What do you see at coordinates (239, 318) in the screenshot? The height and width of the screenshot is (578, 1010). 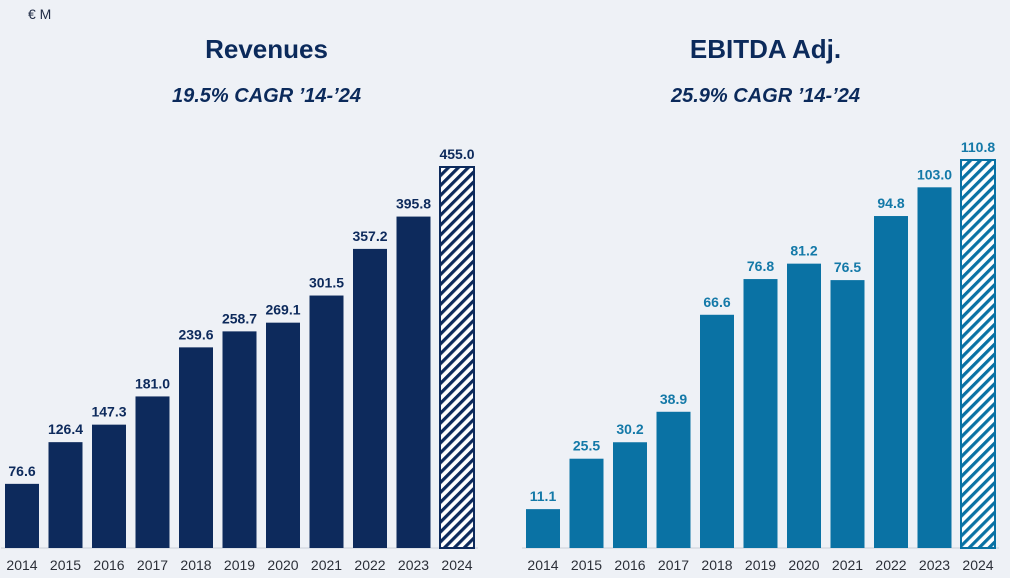 I see `data-label-2019: 258.7` at bounding box center [239, 318].